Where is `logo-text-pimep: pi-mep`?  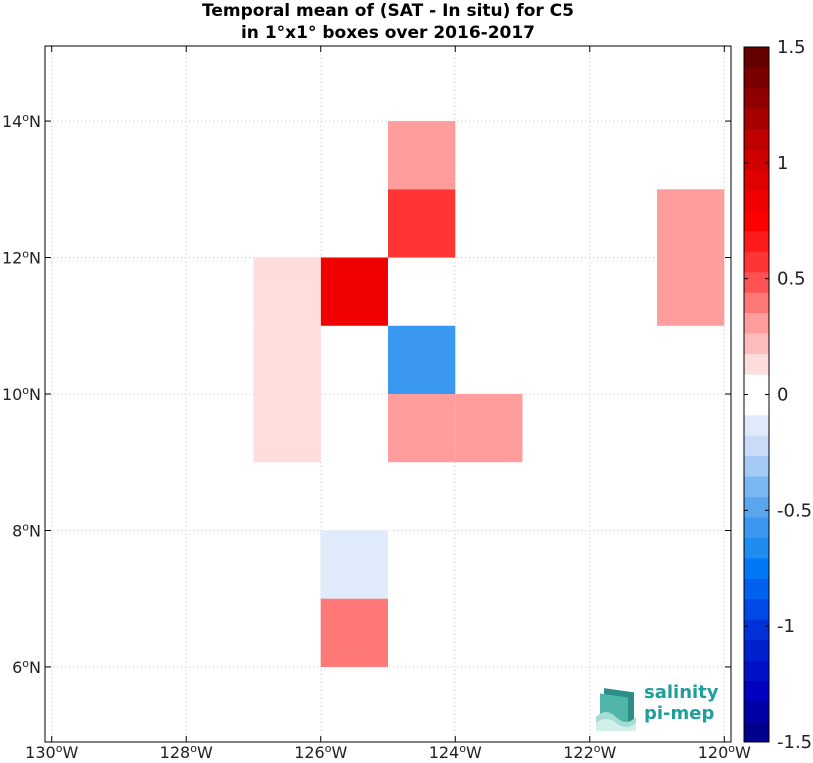 logo-text-pimep: pi-mep is located at coordinates (679, 713).